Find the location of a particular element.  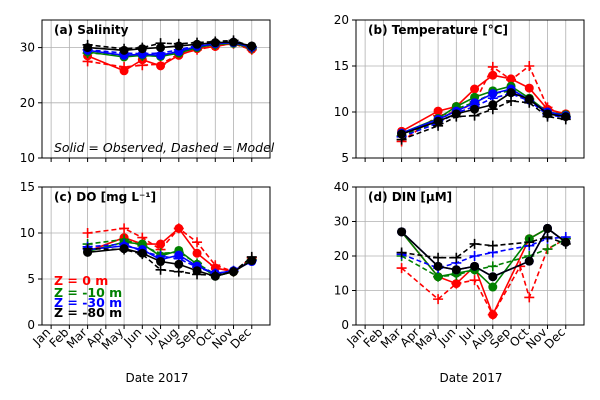

salinity-axes-frame is located at coordinates (156, 89).